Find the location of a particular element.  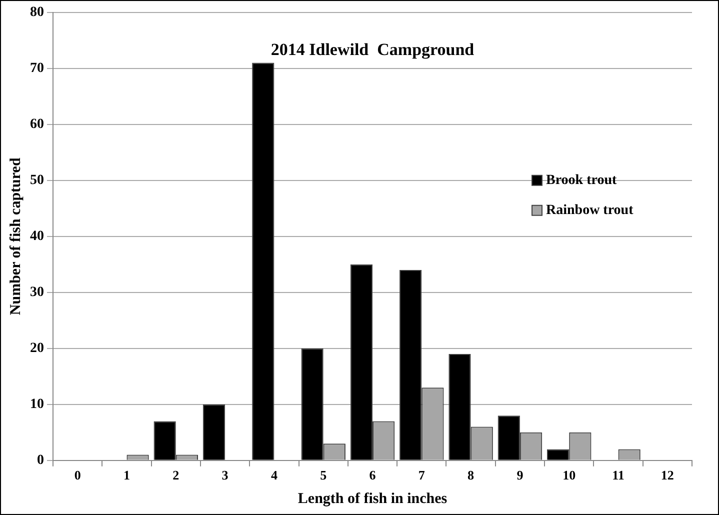

legend-label: Rainbow trout is located at coordinates (590, 210).